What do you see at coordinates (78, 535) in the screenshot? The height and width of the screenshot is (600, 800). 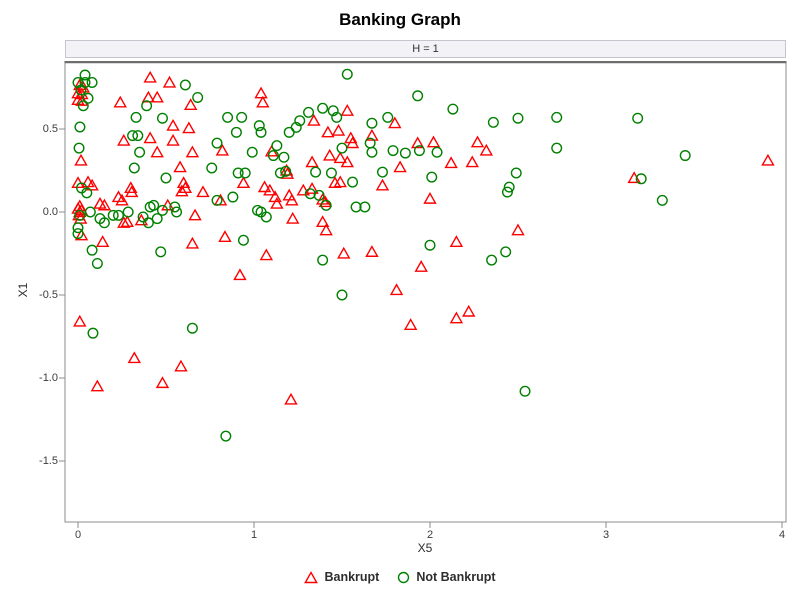 I see `x-tick-label: 0` at bounding box center [78, 535].